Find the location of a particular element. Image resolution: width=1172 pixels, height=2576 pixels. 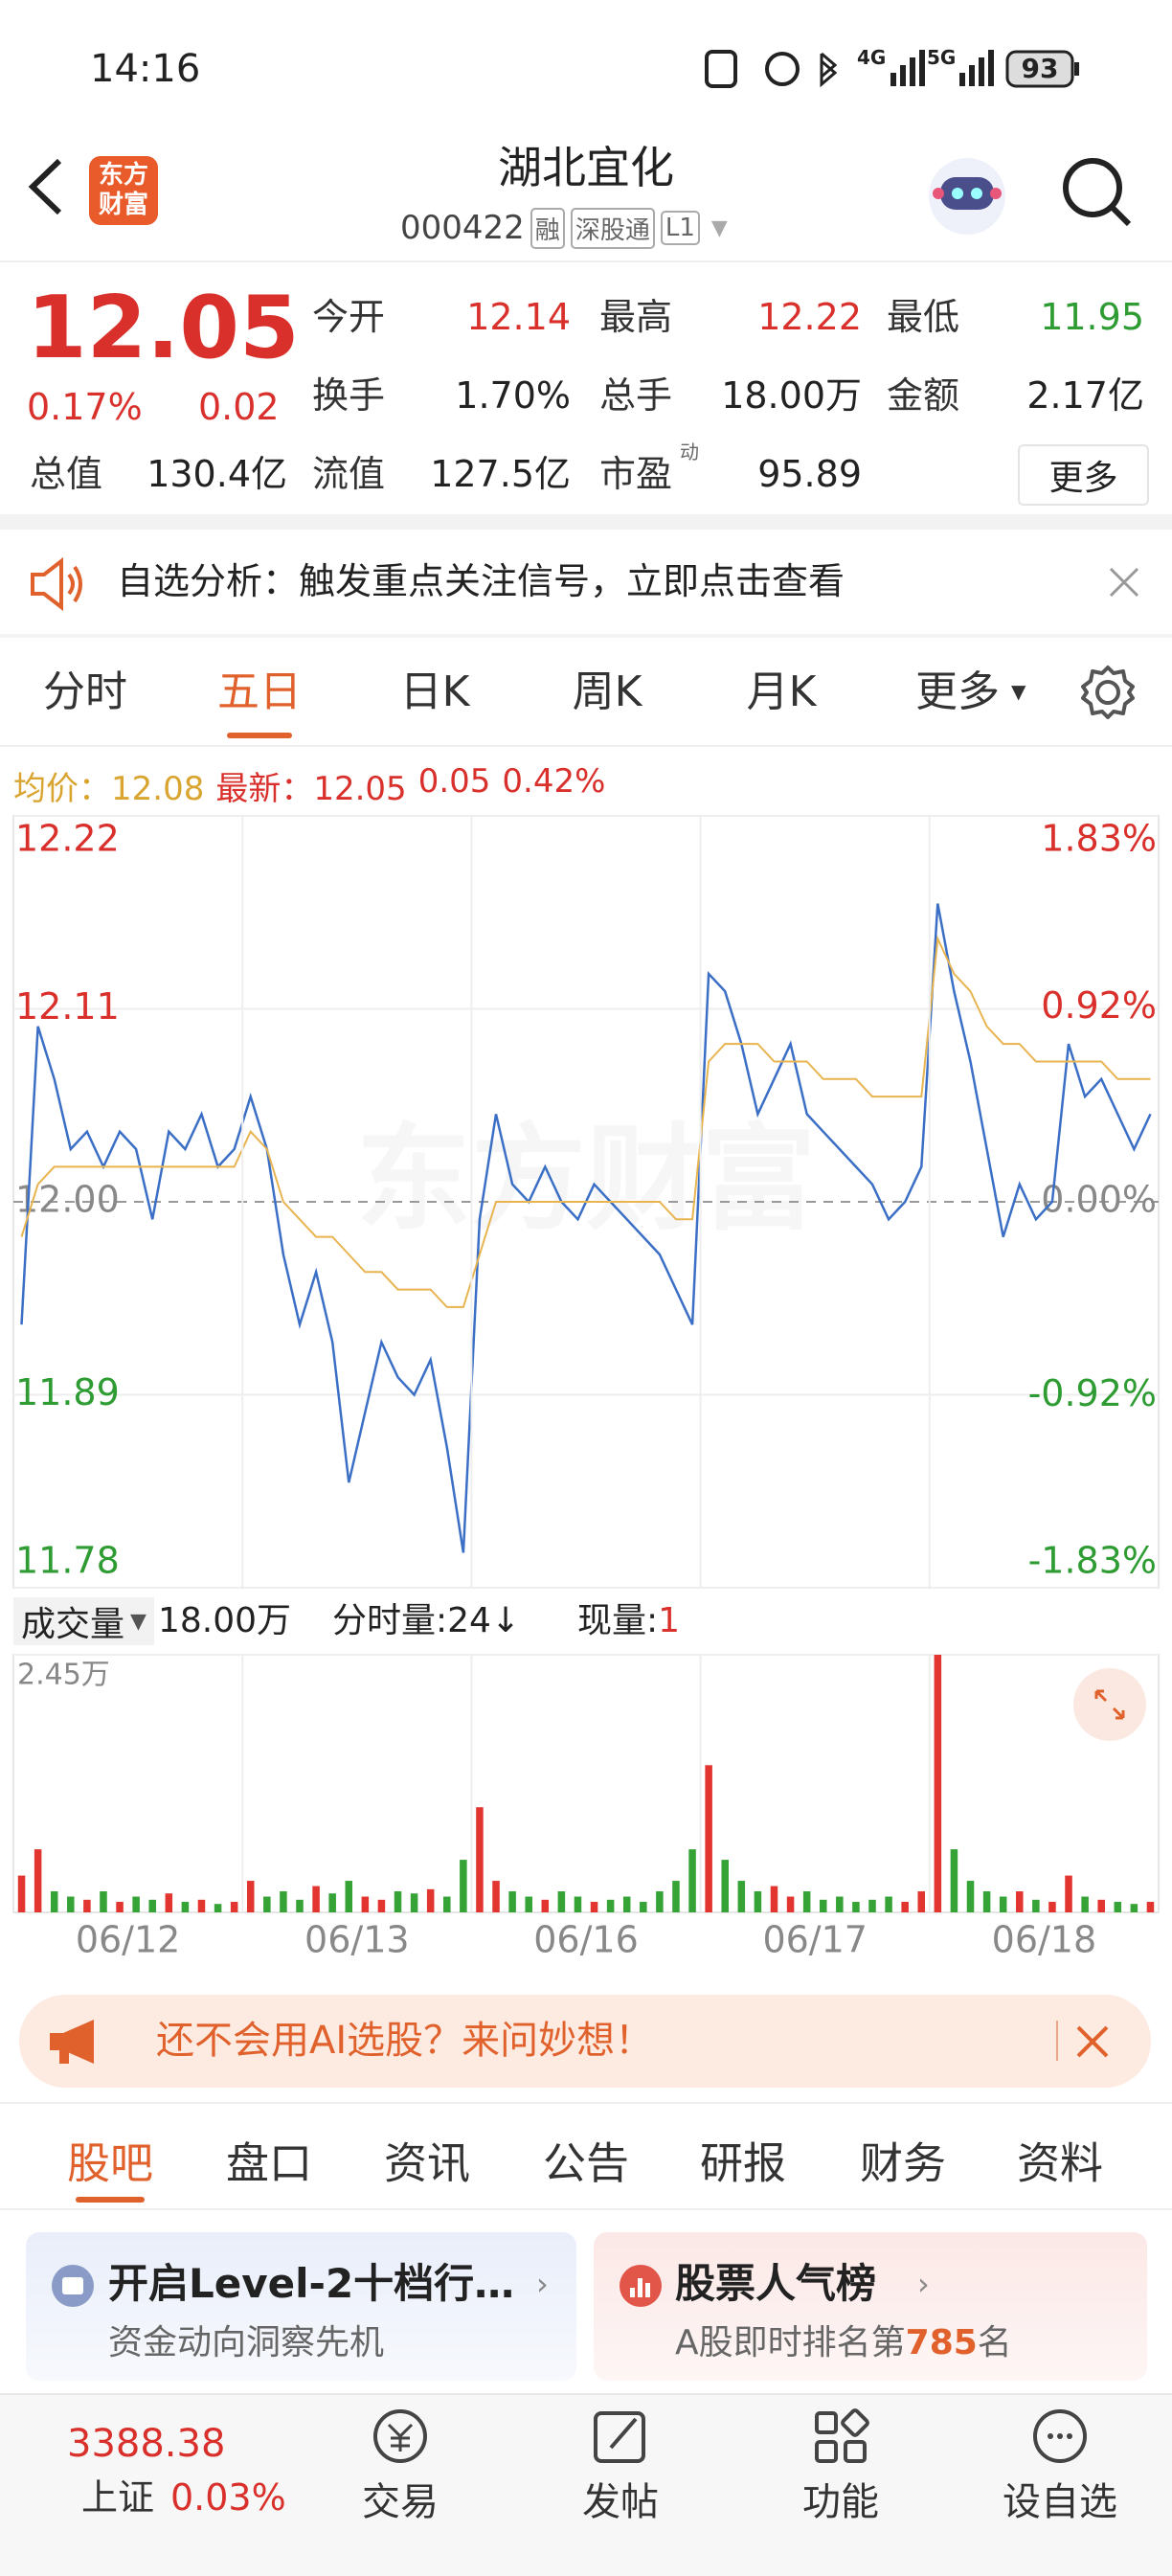

section-tab: 财务 is located at coordinates (903, 2163).